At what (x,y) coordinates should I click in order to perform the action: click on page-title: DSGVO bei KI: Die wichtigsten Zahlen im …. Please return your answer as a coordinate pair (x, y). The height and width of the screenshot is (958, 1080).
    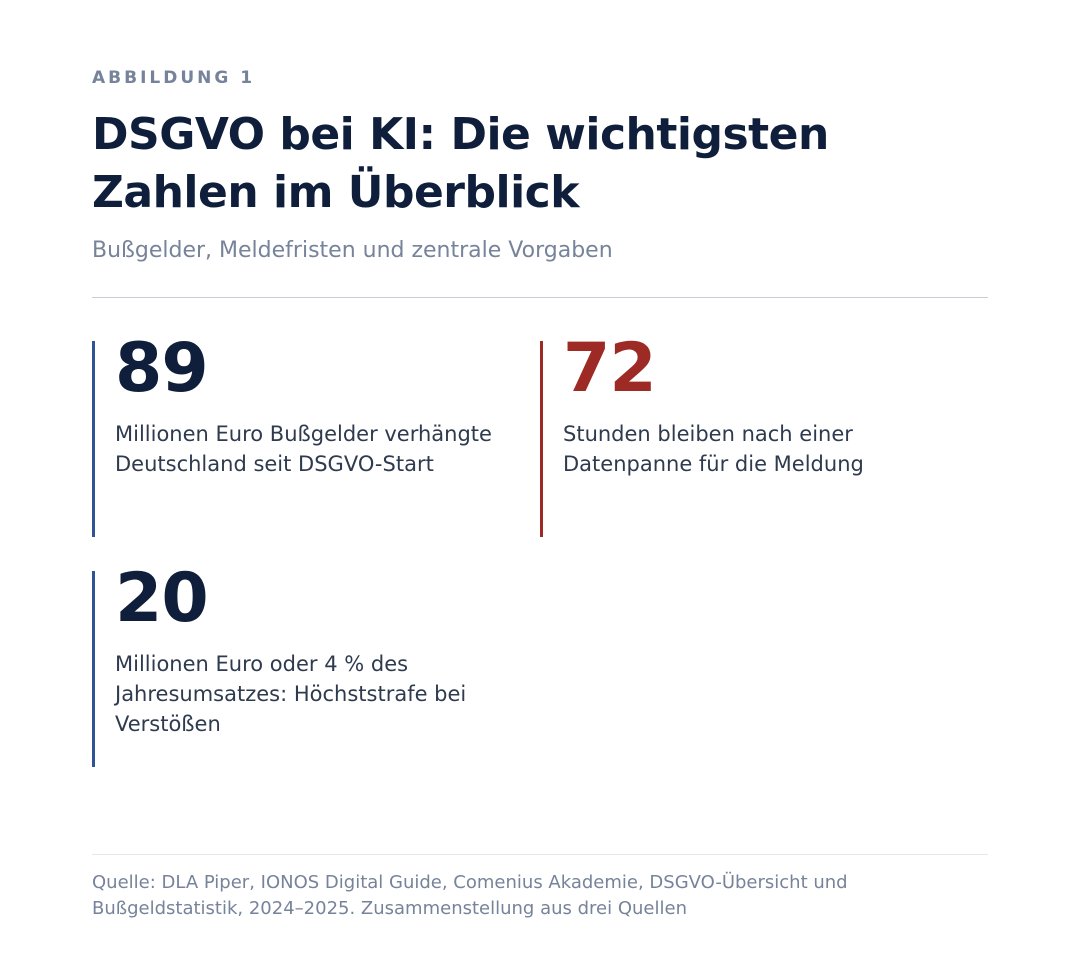
    Looking at the image, I should click on (460, 163).